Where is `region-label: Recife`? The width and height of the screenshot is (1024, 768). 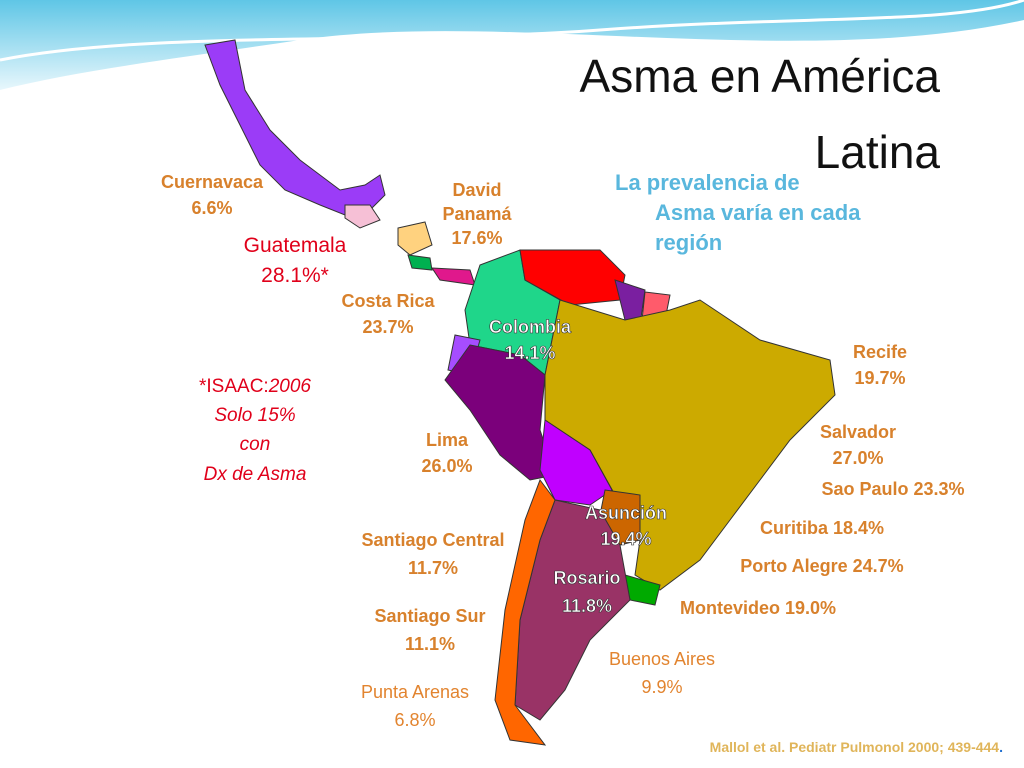 region-label: Recife is located at coordinates (880, 352).